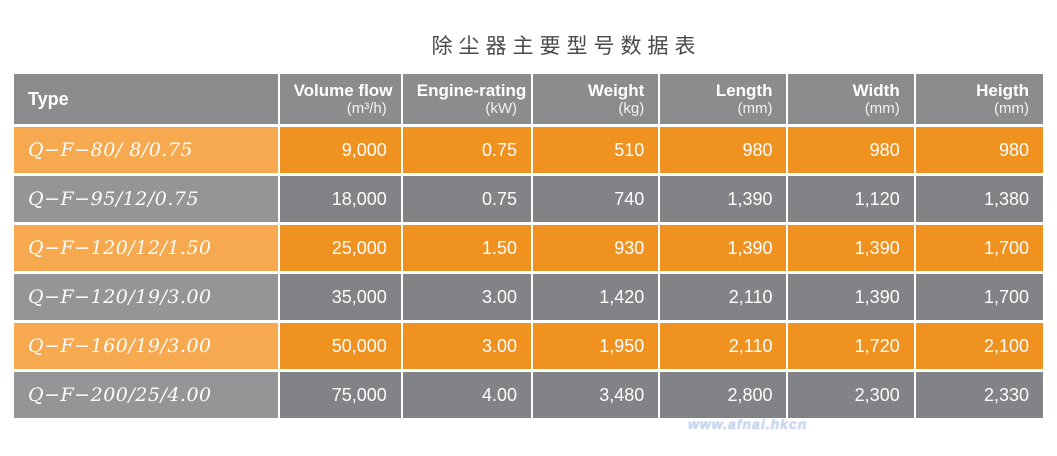 Image resolution: width=1057 pixels, height=456 pixels. What do you see at coordinates (340, 395) in the screenshot?
I see `value-cell: 75,000` at bounding box center [340, 395].